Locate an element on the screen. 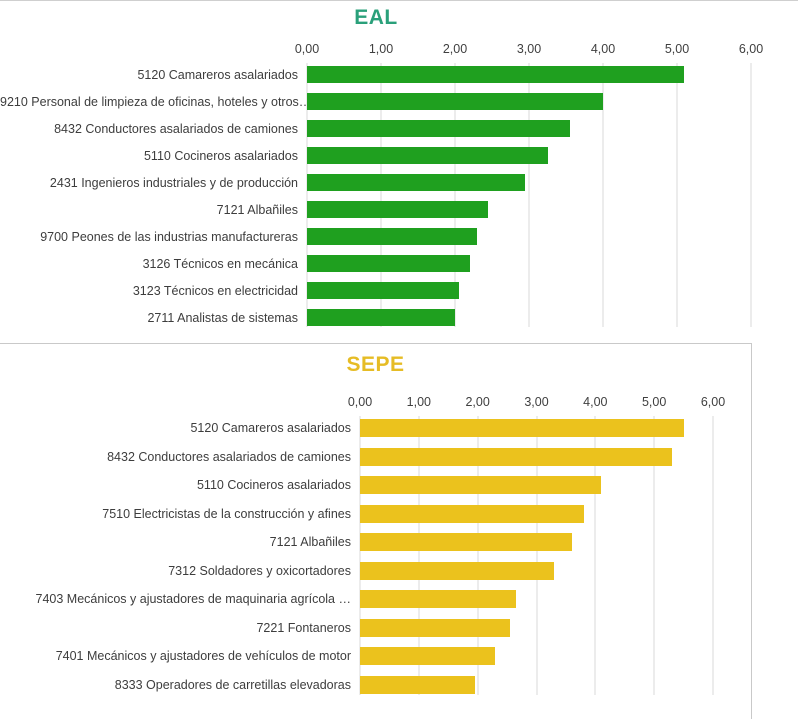  x-axis-tick-label: 0,00 is located at coordinates (360, 402).